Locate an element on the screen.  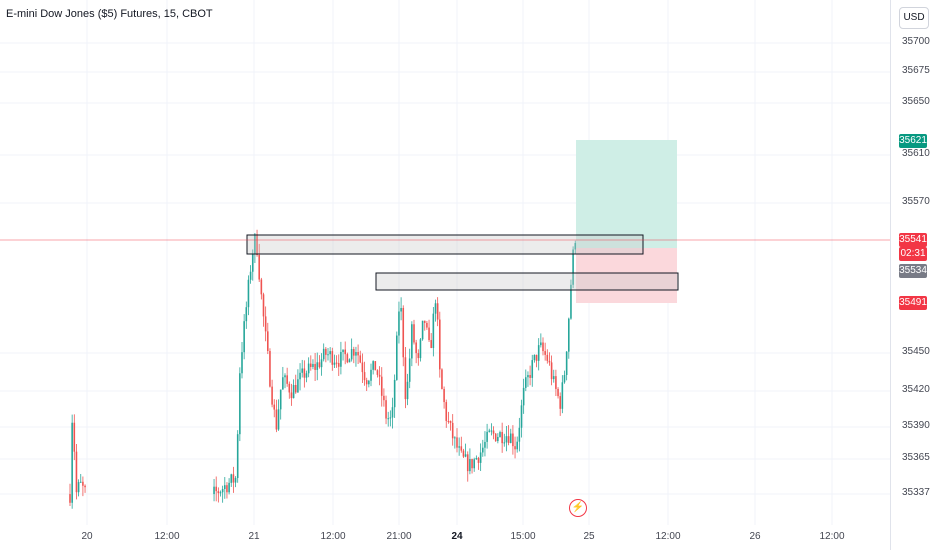
price-tick-label: 35420 is located at coordinates (916, 389).